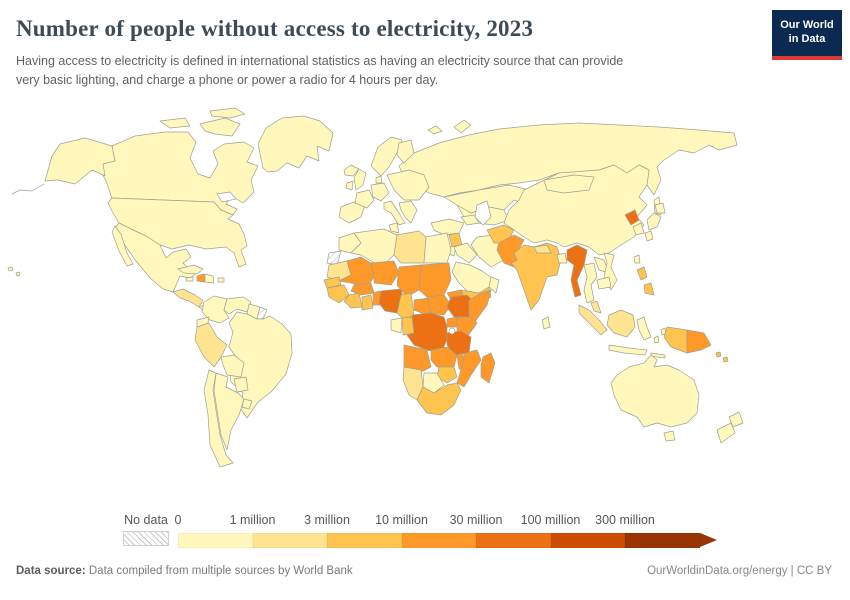 The width and height of the screenshot is (850, 600). I want to click on country-somalia, so click(480, 306).